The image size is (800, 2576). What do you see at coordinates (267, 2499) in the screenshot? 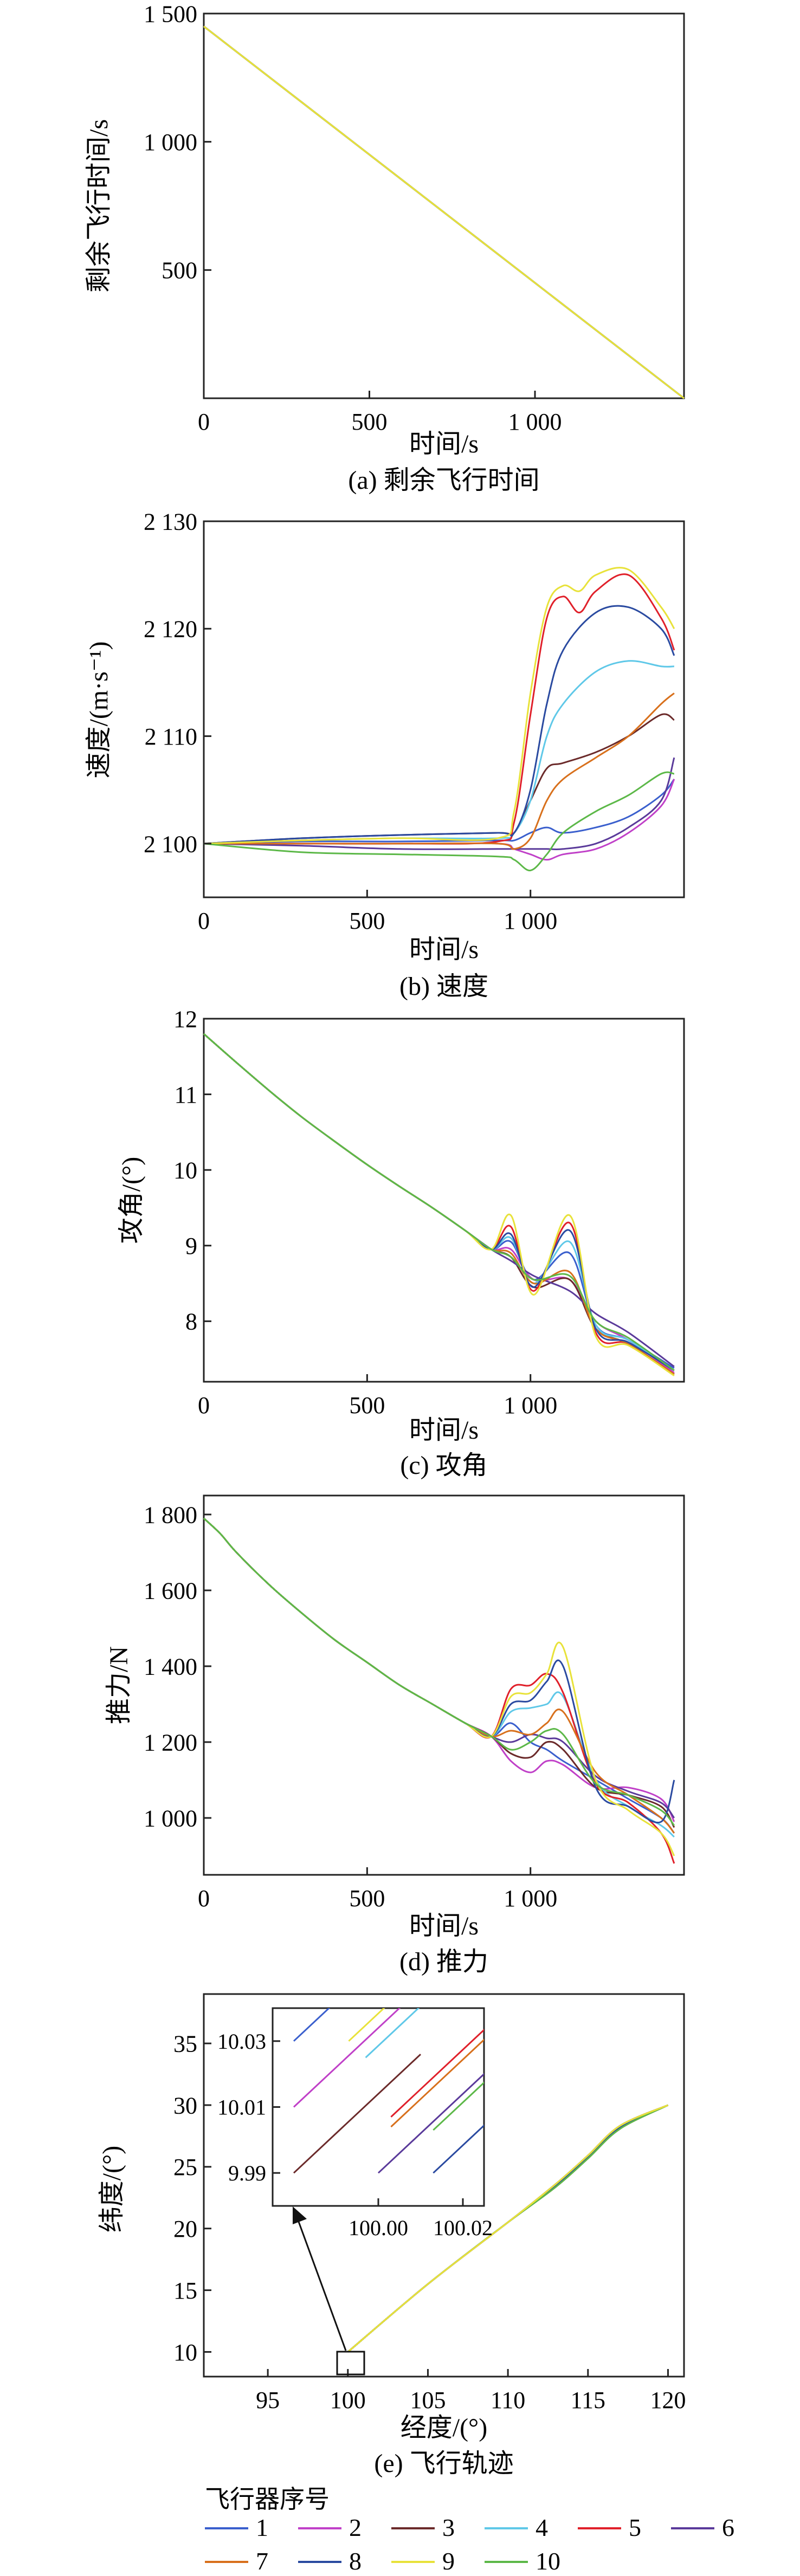
I see `legend-title: 飞行器序号` at bounding box center [267, 2499].